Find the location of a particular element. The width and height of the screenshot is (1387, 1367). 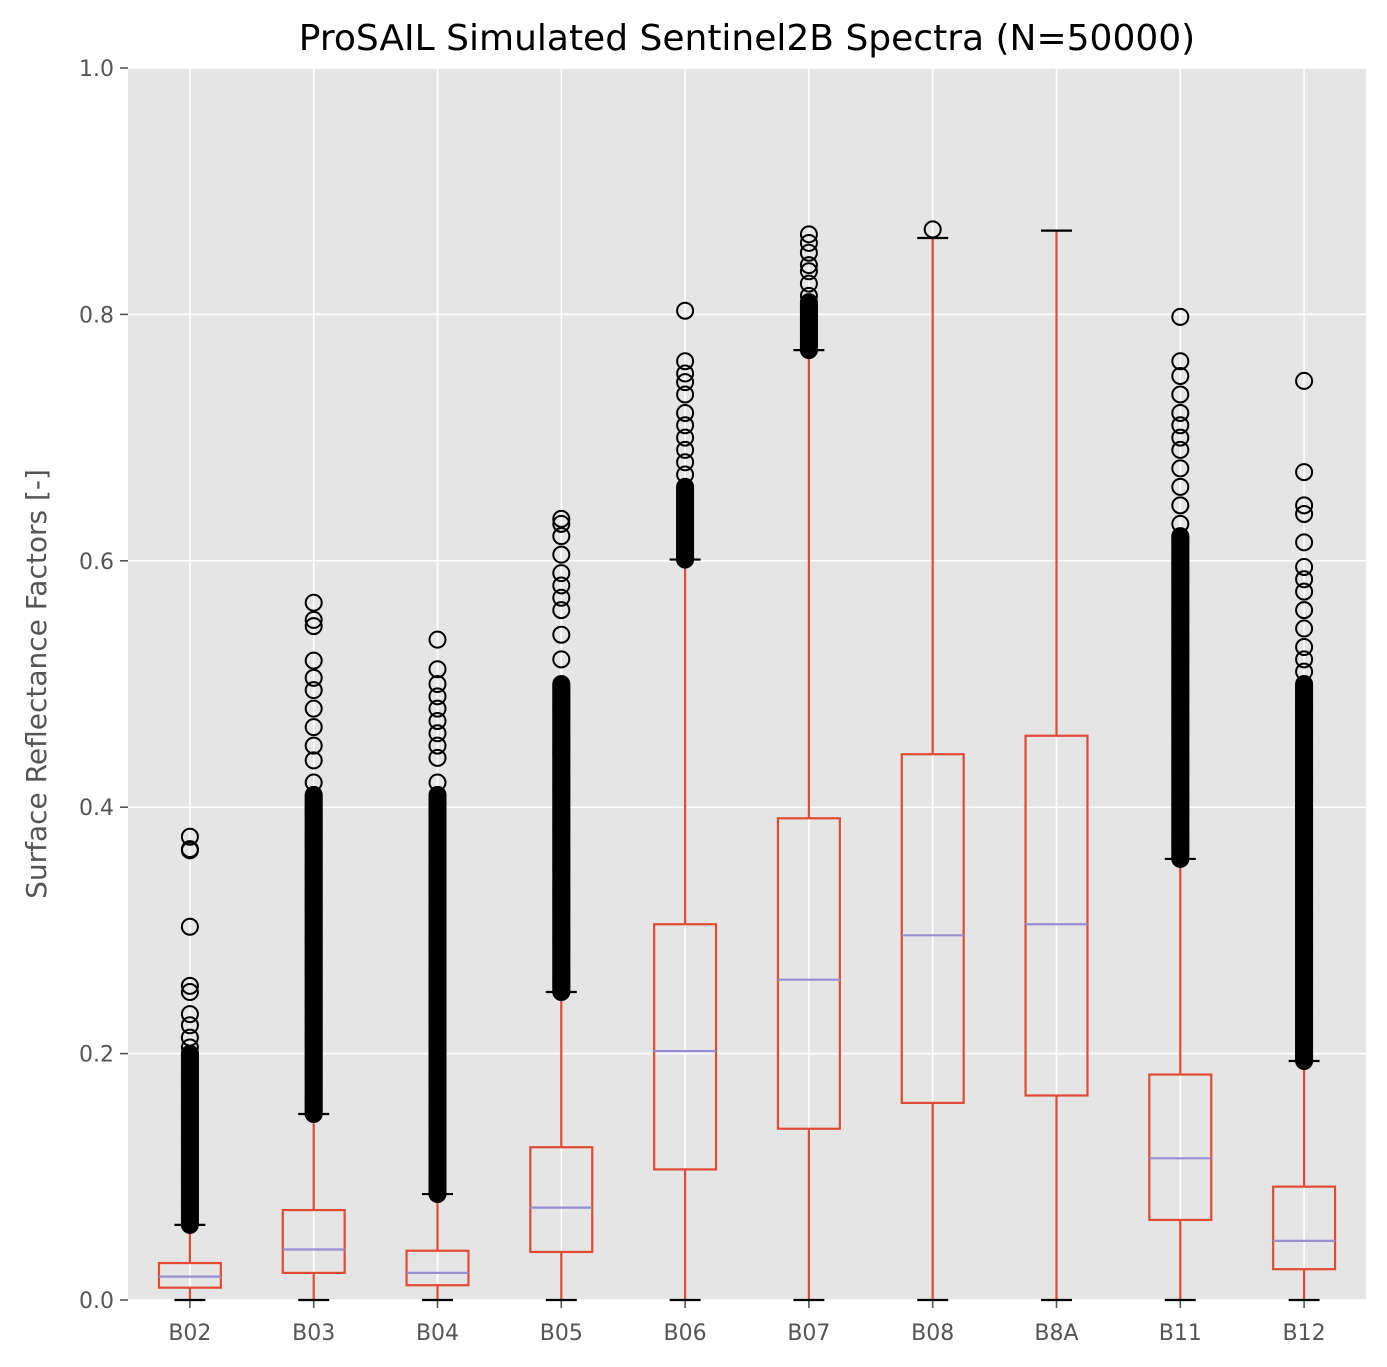

box-b11 is located at coordinates (1180, 804).